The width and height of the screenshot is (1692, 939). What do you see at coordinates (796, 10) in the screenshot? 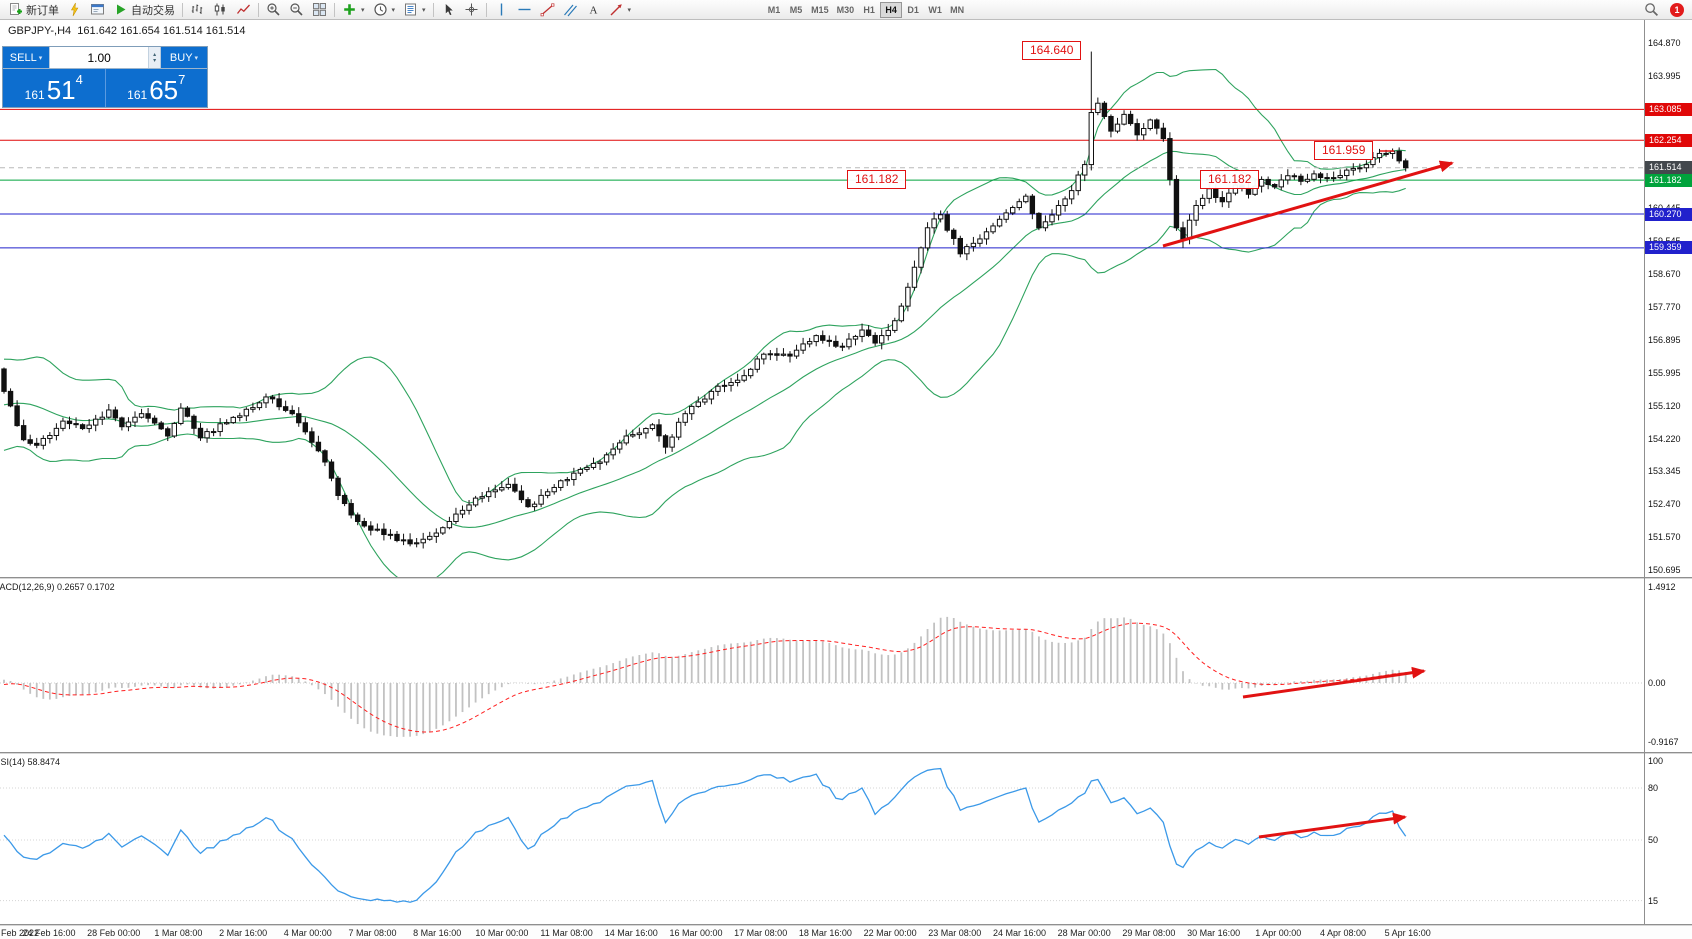
I see `timeframe-button-m5: M5` at bounding box center [796, 10].